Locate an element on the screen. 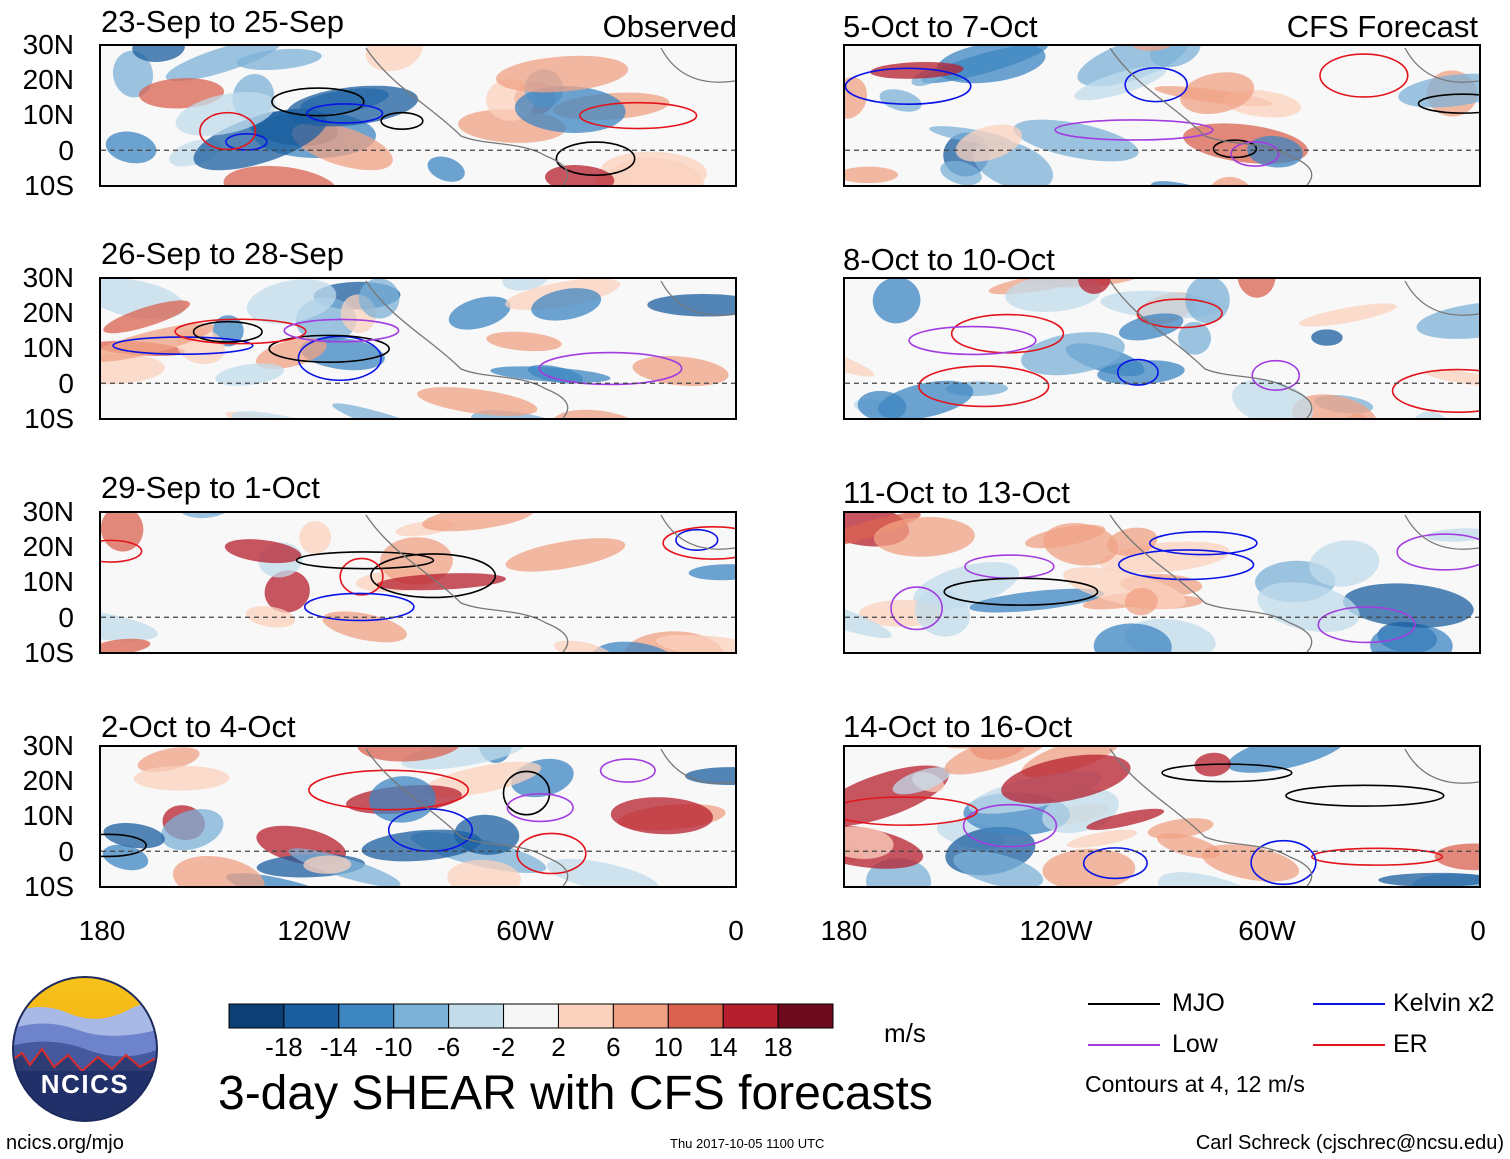  colorbar is located at coordinates (531, 1016).